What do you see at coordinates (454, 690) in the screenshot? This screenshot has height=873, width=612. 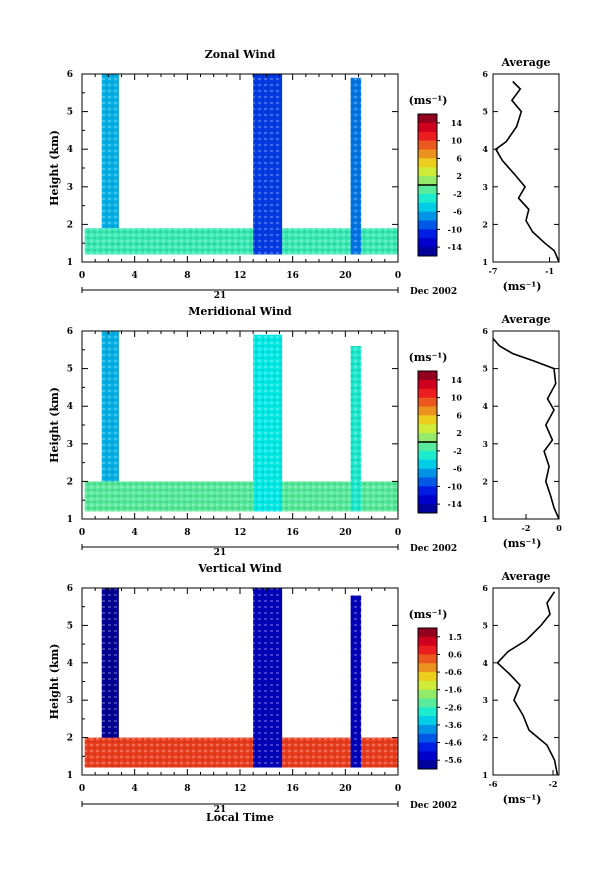 I see `colorbar-tick-label: -1.6` at bounding box center [454, 690].